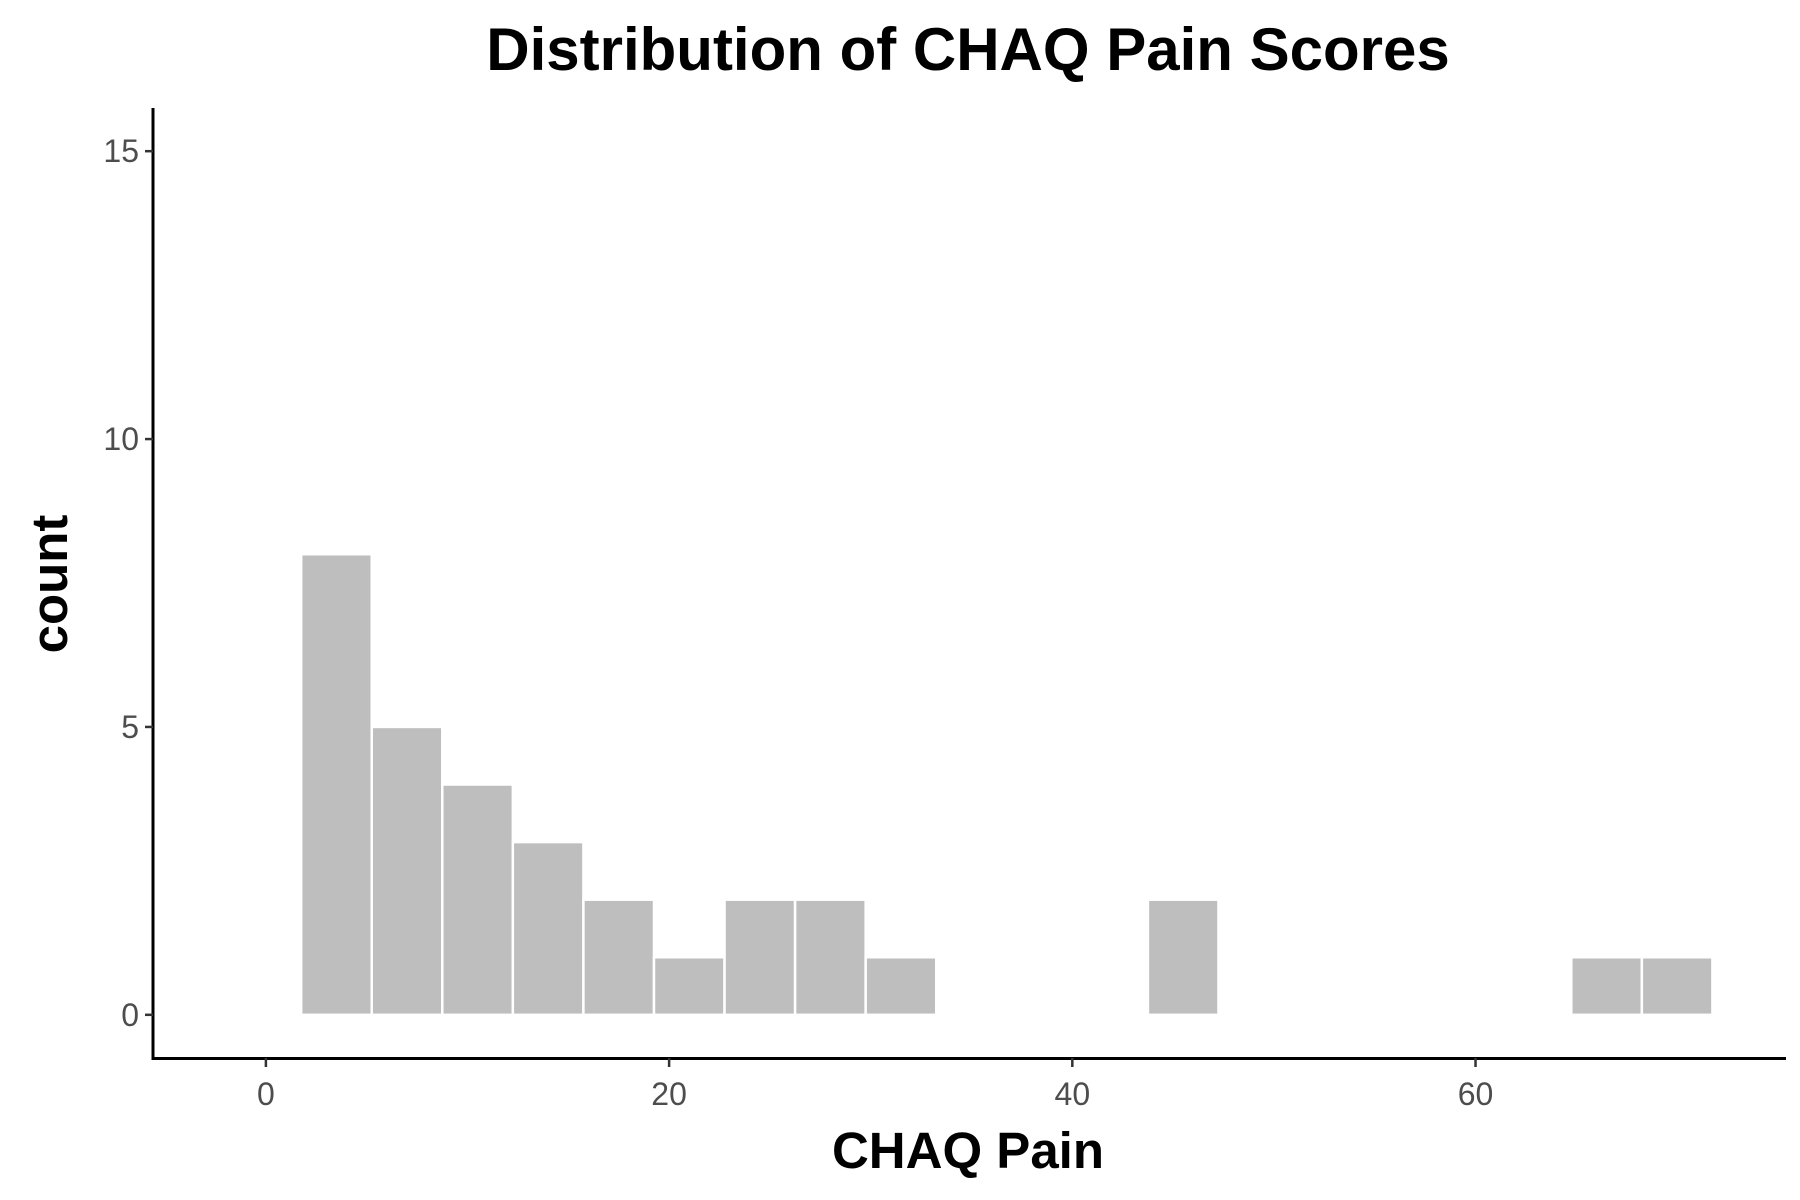 The width and height of the screenshot is (1800, 1200). I want to click on y-tick-label: 10, so click(121, 439).